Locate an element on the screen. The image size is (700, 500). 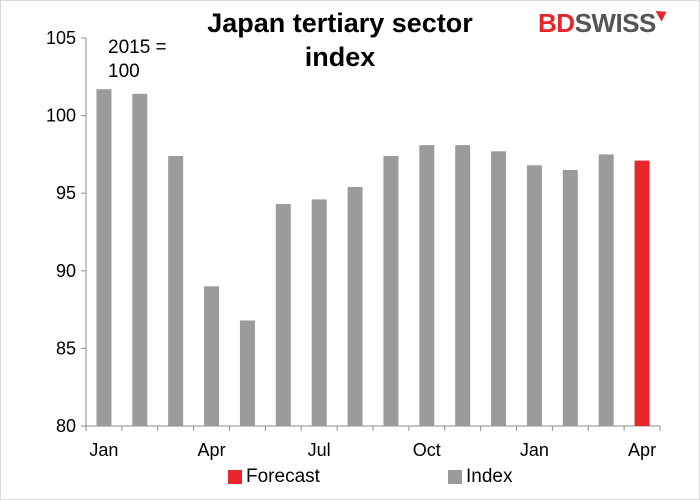
legend-label: Forecast is located at coordinates (283, 476).